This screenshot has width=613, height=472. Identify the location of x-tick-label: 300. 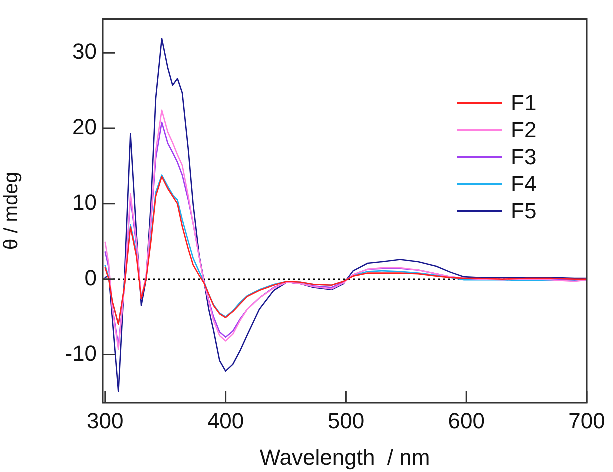
(105, 421).